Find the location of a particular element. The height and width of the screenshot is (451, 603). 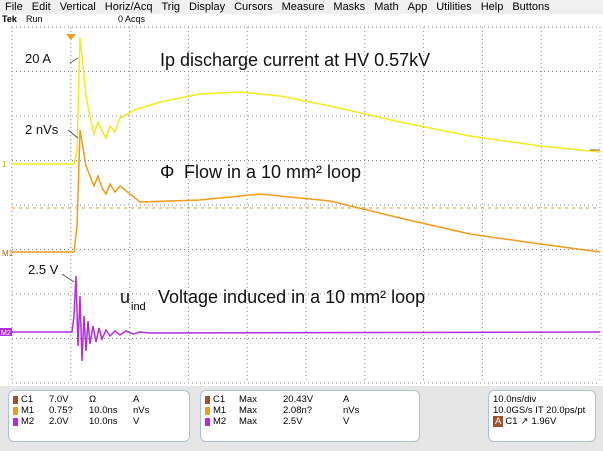

menu-item: Cursors is located at coordinates (253, 7).